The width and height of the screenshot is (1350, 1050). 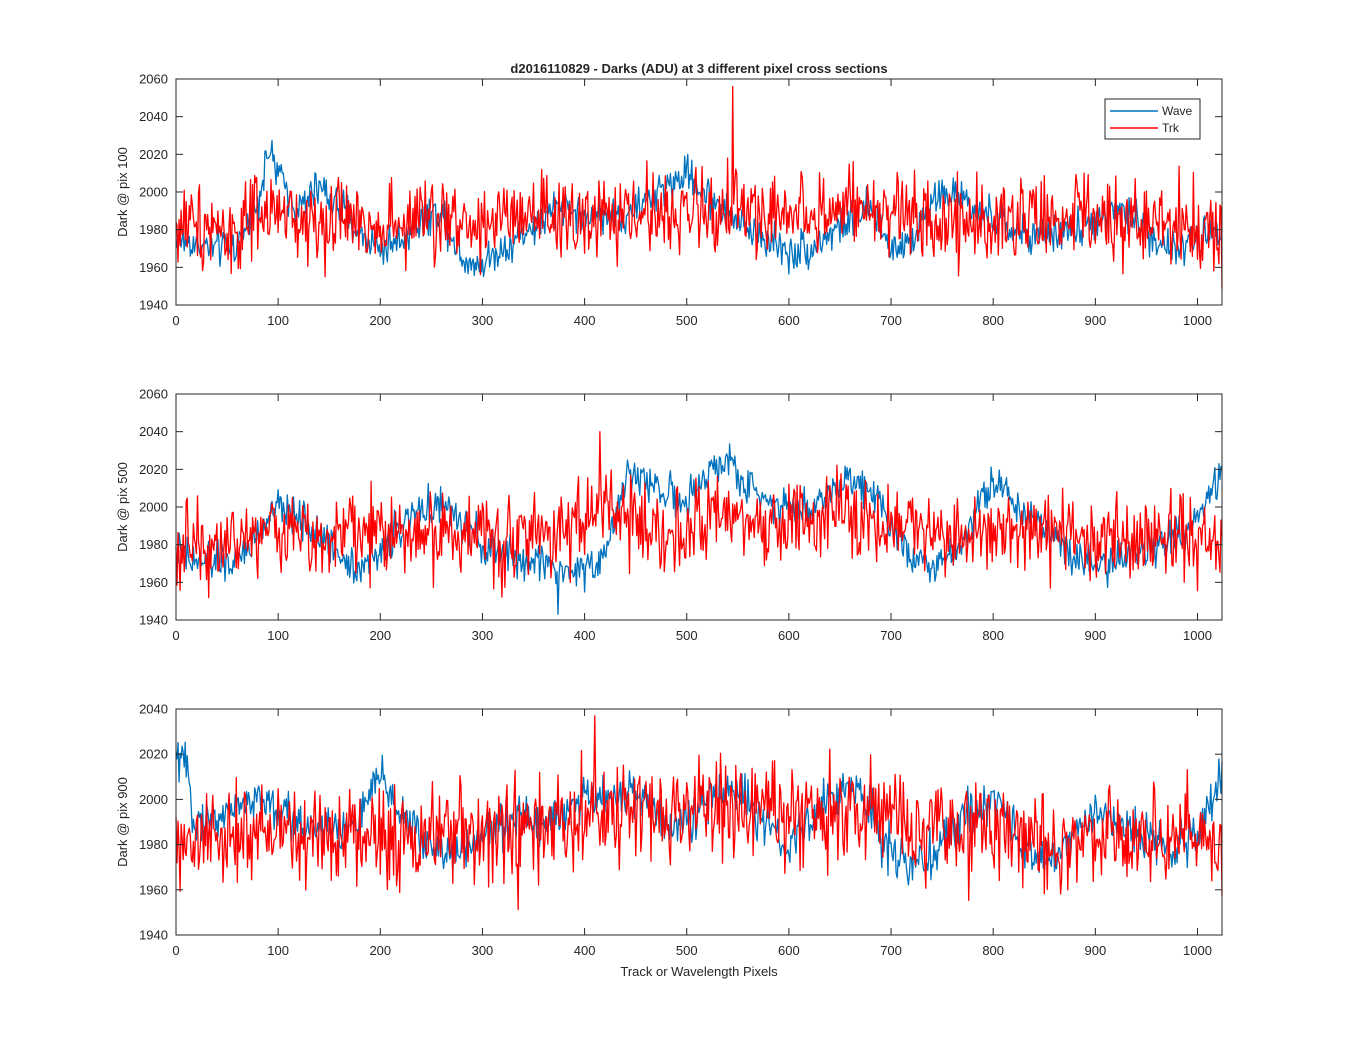 I want to click on legend: Wave Trk, so click(x=1152, y=119).